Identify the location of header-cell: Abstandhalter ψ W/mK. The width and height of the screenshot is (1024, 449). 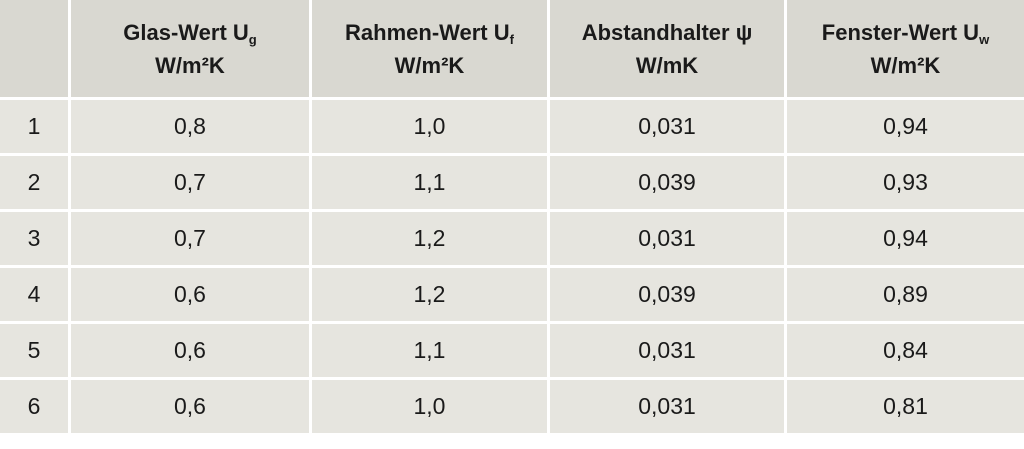
(667, 48).